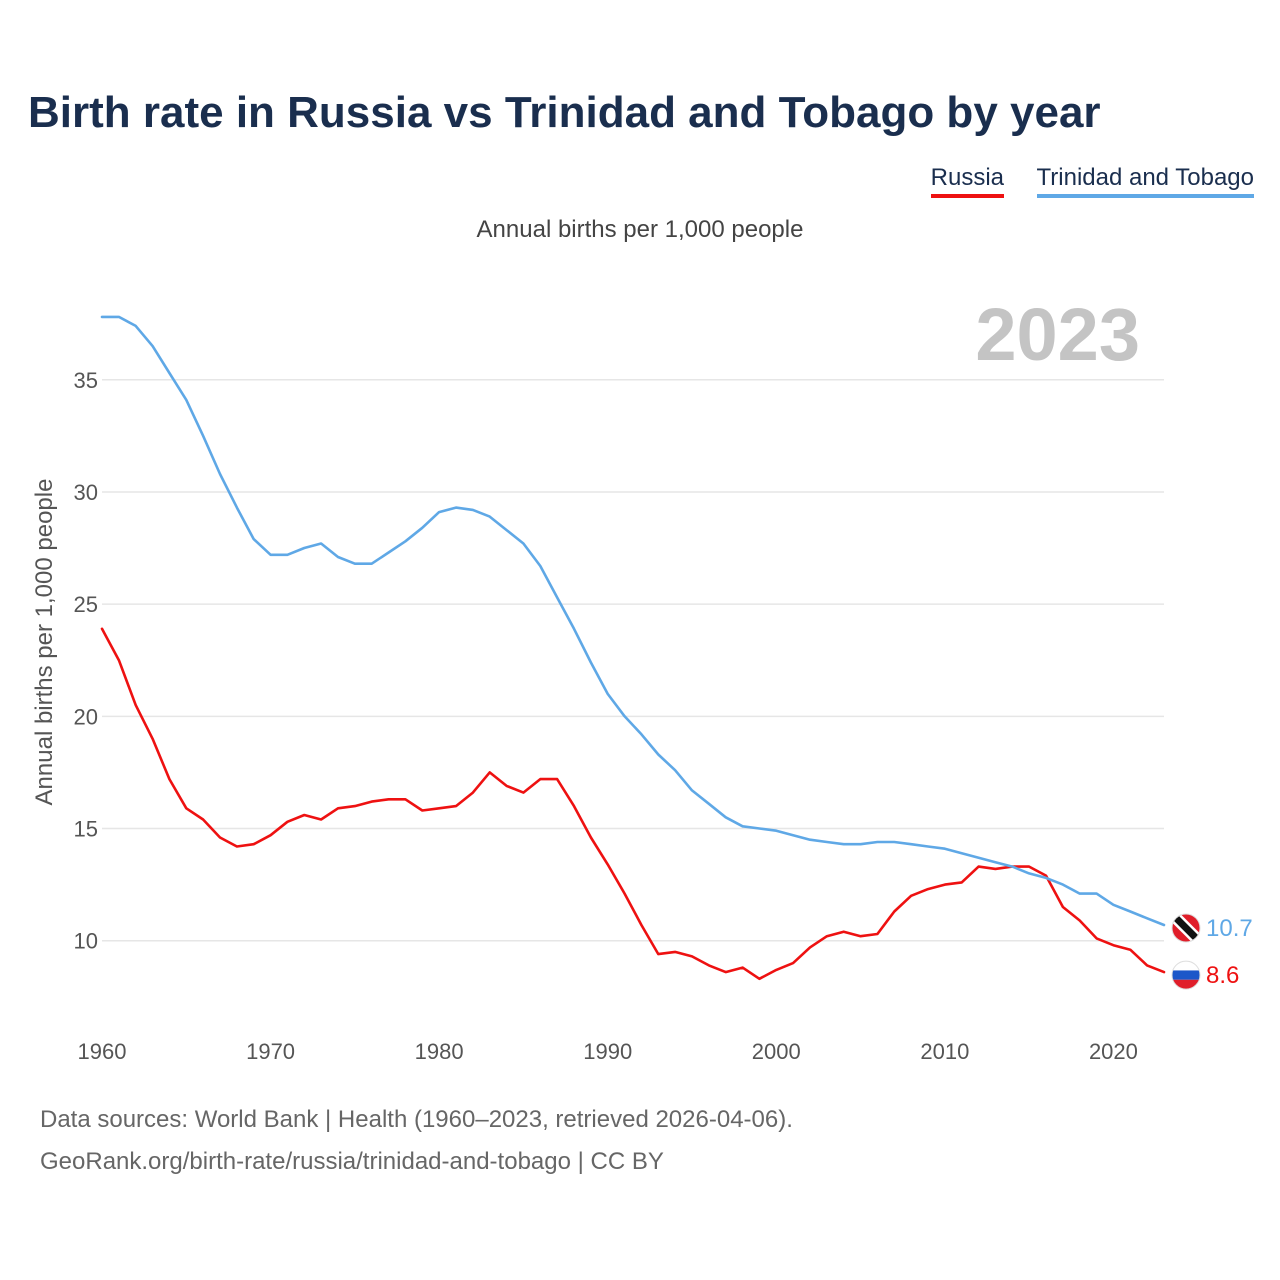 Image resolution: width=1280 pixels, height=1280 pixels. What do you see at coordinates (1113, 1051) in the screenshot?
I see `x-tick-label: 2020` at bounding box center [1113, 1051].